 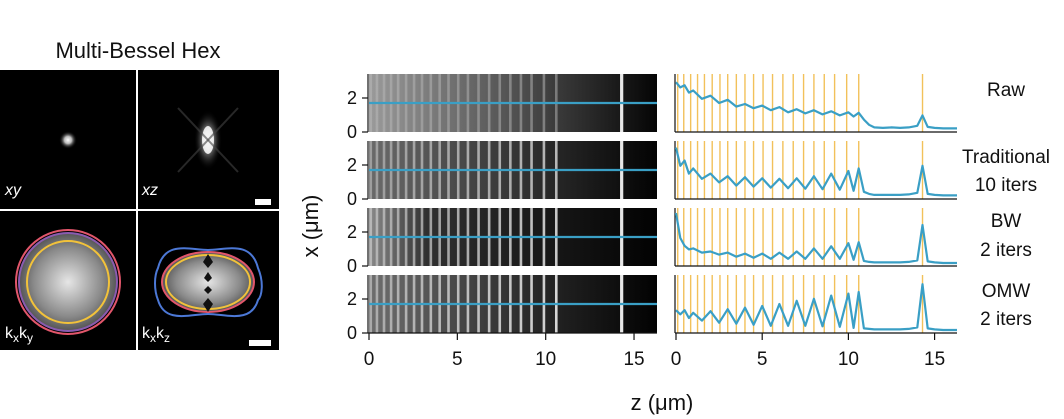 What do you see at coordinates (1006, 319) in the screenshot?
I see `row-label-omw-iters: 2 iters` at bounding box center [1006, 319].